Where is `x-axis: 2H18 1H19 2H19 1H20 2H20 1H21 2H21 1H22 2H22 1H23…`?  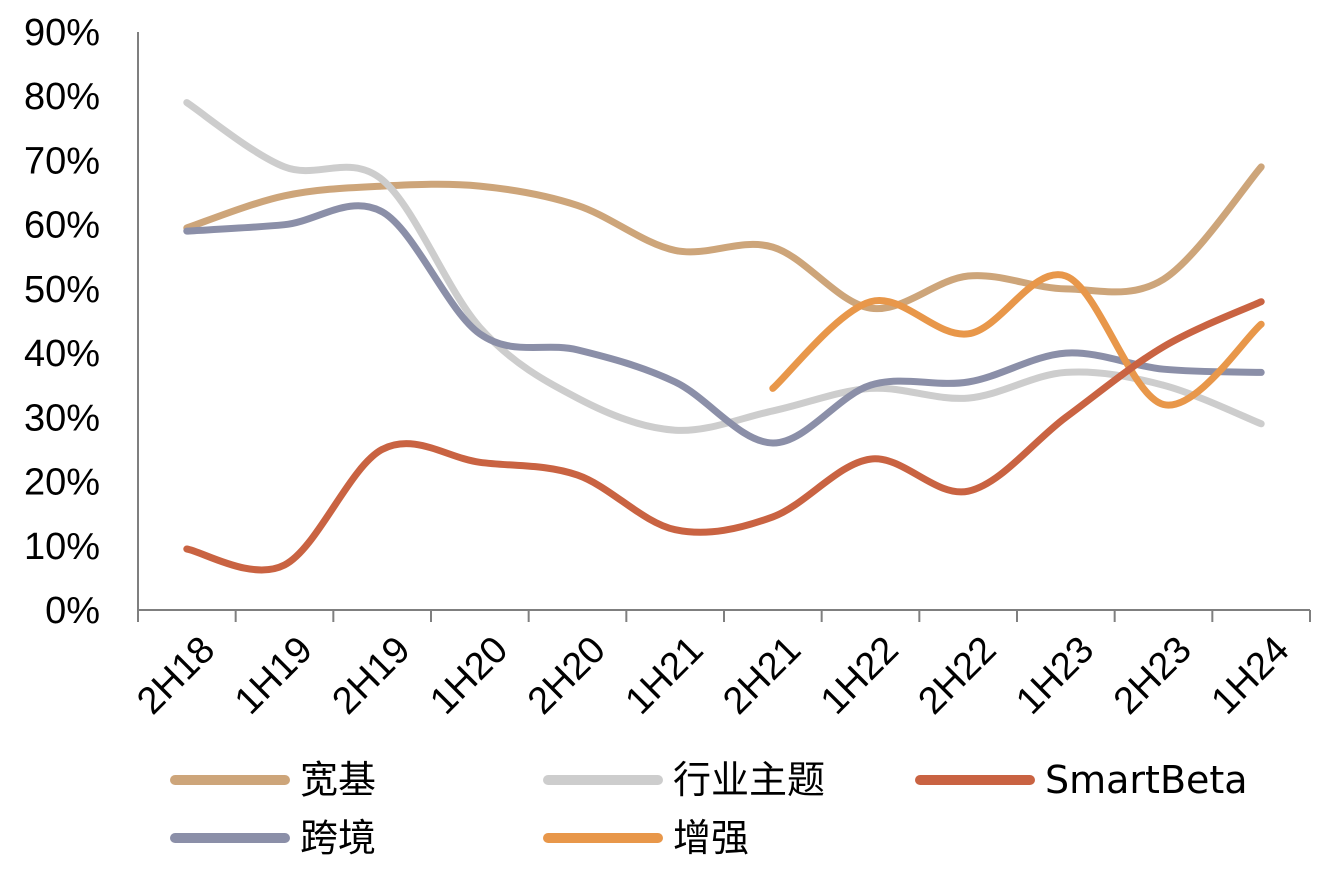
x-axis: 2H18 1H19 2H19 1H20 2H20 1H21 2H21 1H22 2H22 1H23… is located at coordinates (720, 666).